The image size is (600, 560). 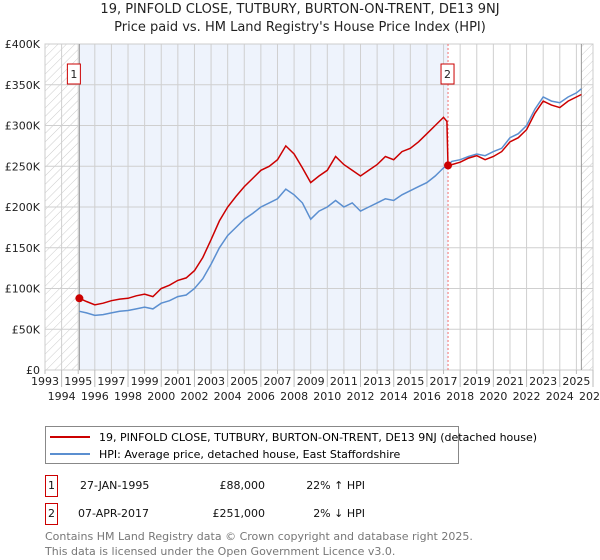 What do you see at coordinates (23, 85) in the screenshot?
I see `y-tick-label: £350K` at bounding box center [23, 85].